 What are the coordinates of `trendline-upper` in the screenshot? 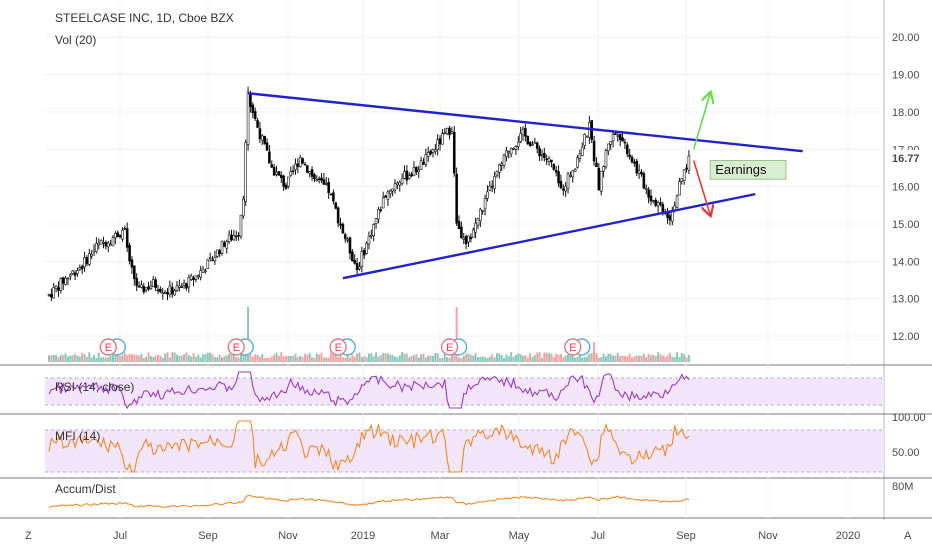 It's located at (525, 122).